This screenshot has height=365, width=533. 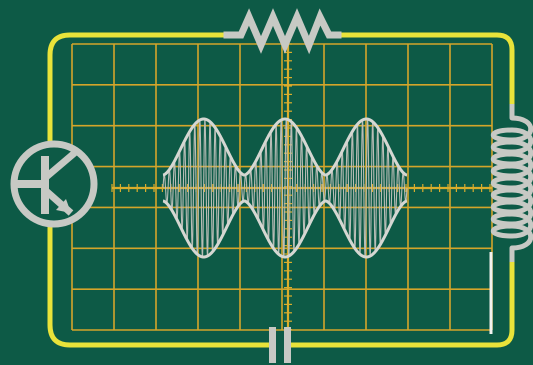 I want to click on capacitor-symbol, so click(x=280, y=345).